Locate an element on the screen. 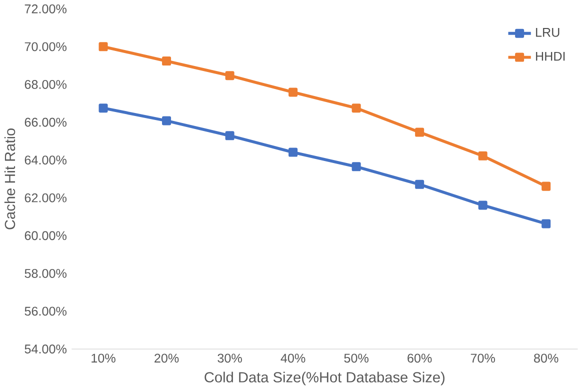 This screenshot has width=578, height=390. x-axis-title: Cold Data Size(%Hot Database Size) is located at coordinates (324, 379).